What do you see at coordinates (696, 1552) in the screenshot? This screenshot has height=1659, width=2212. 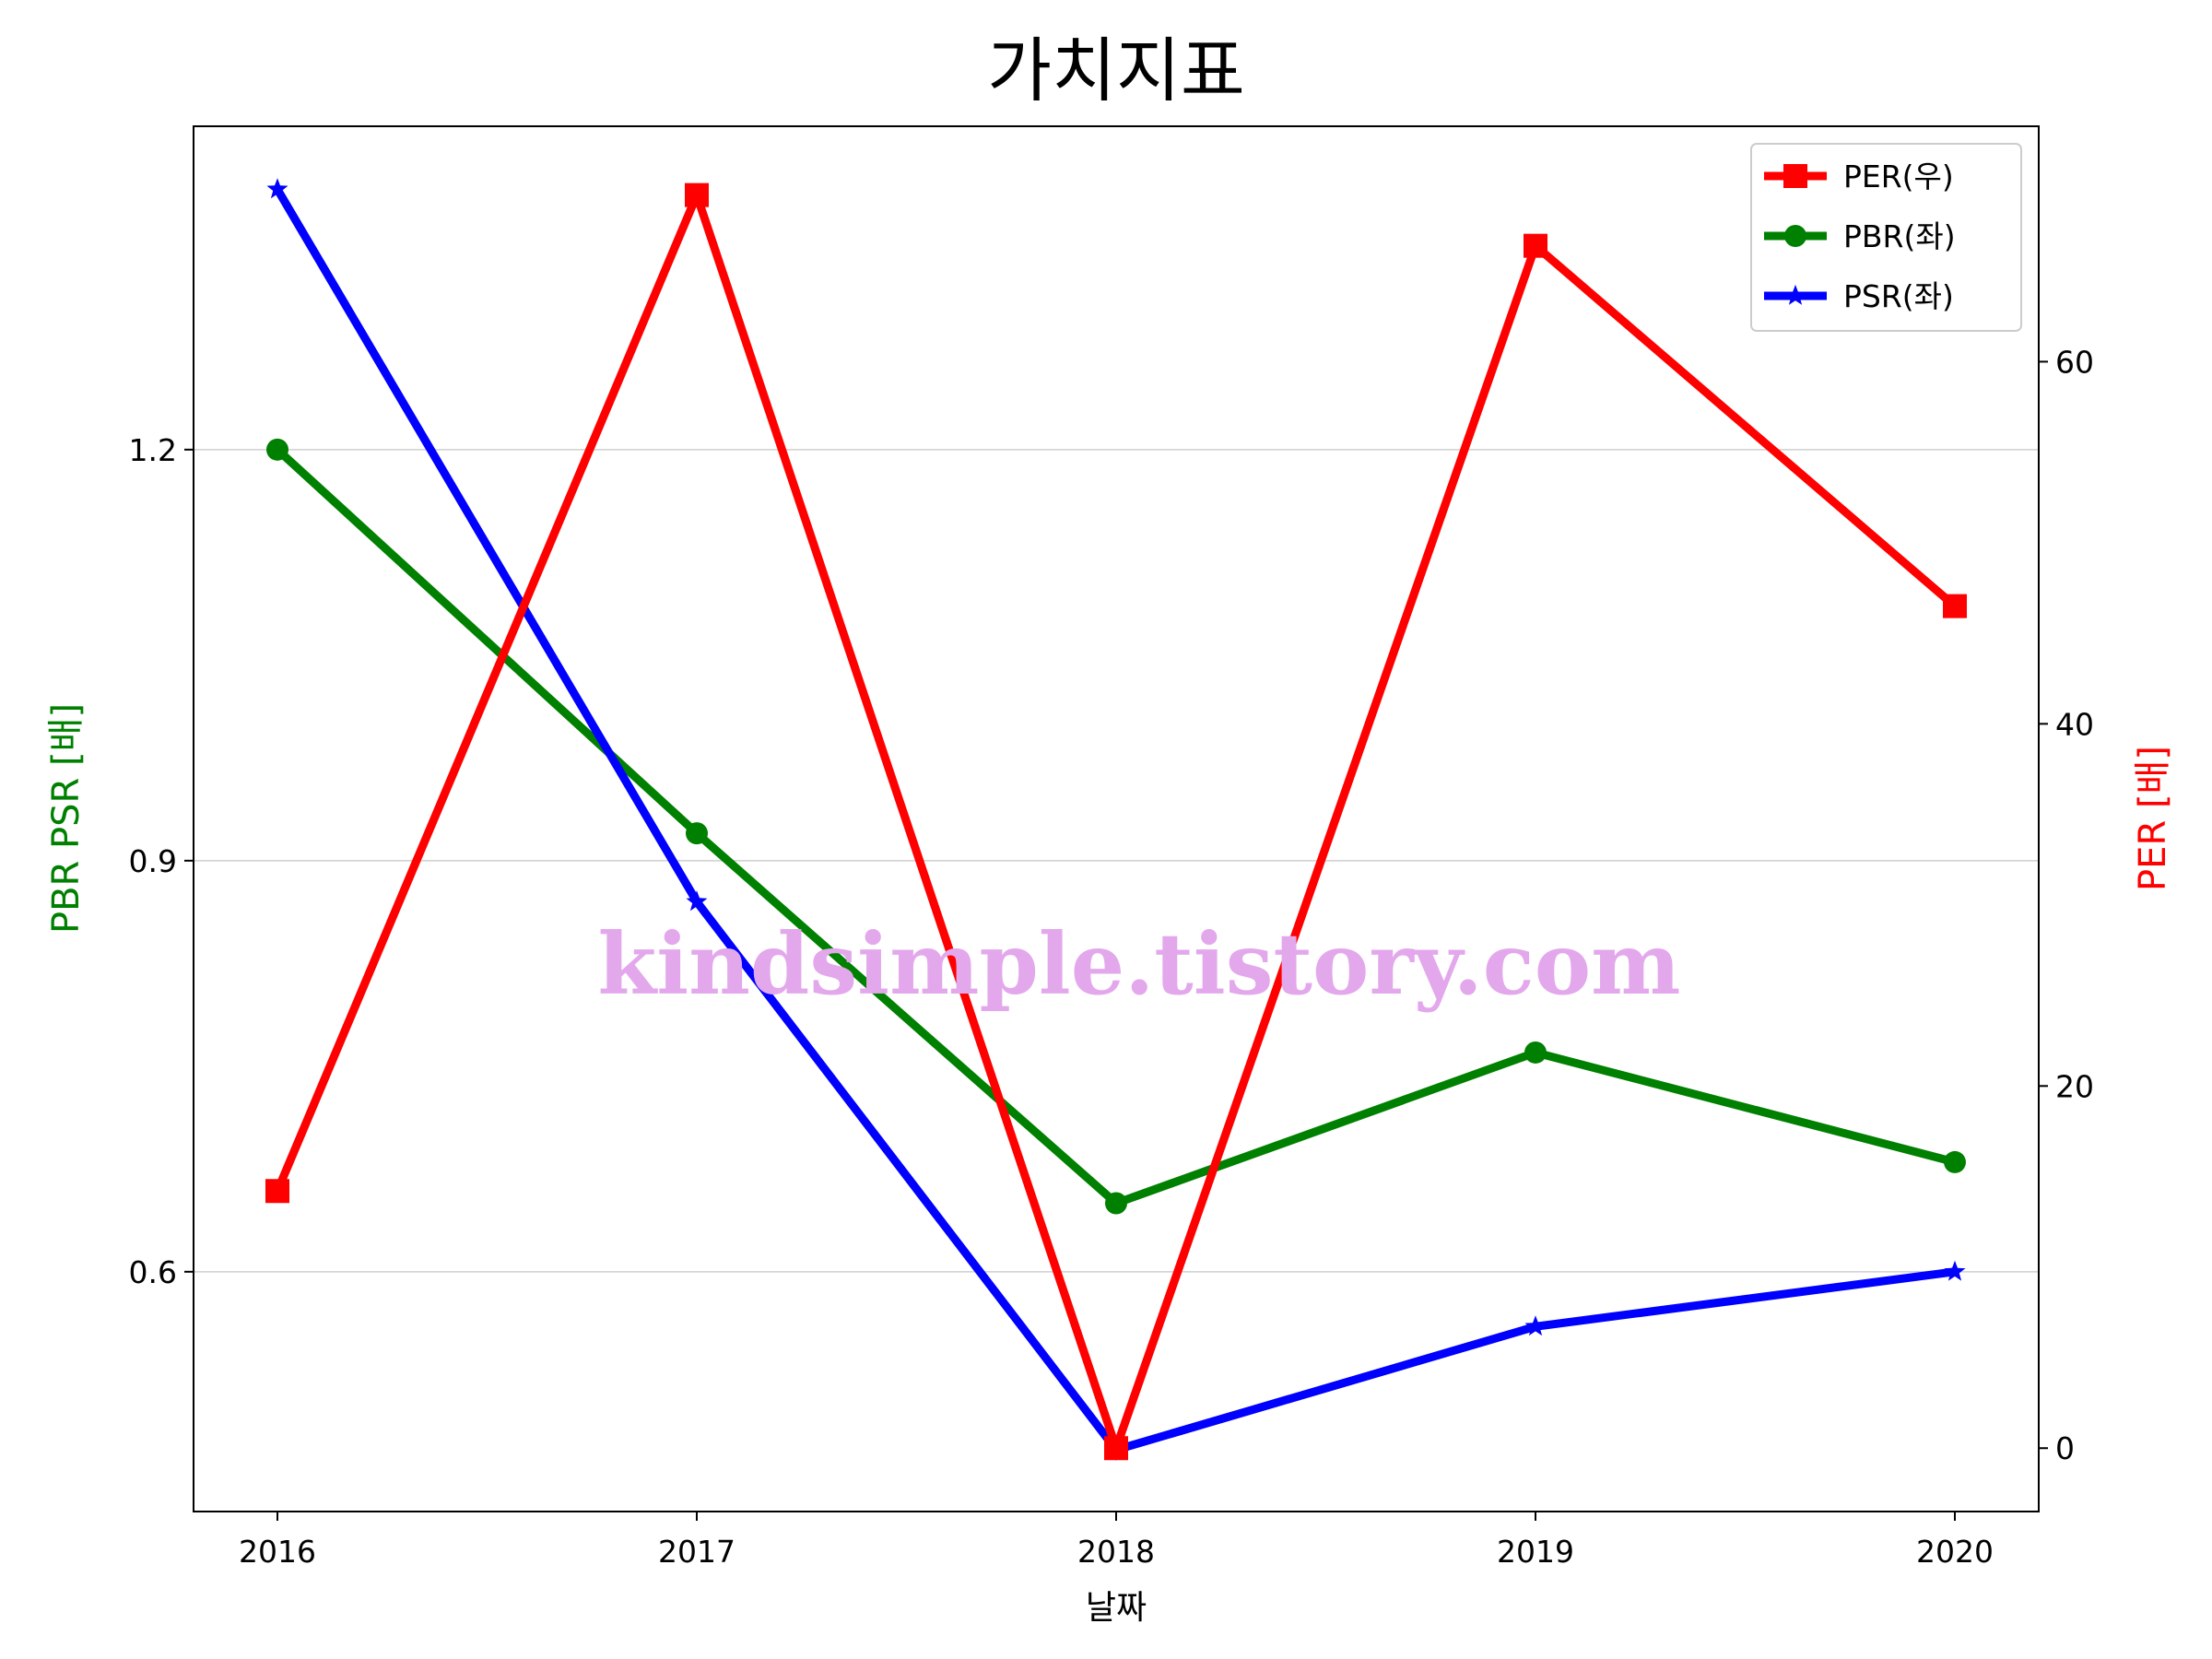 I see `x-tick-label: 2017` at bounding box center [696, 1552].